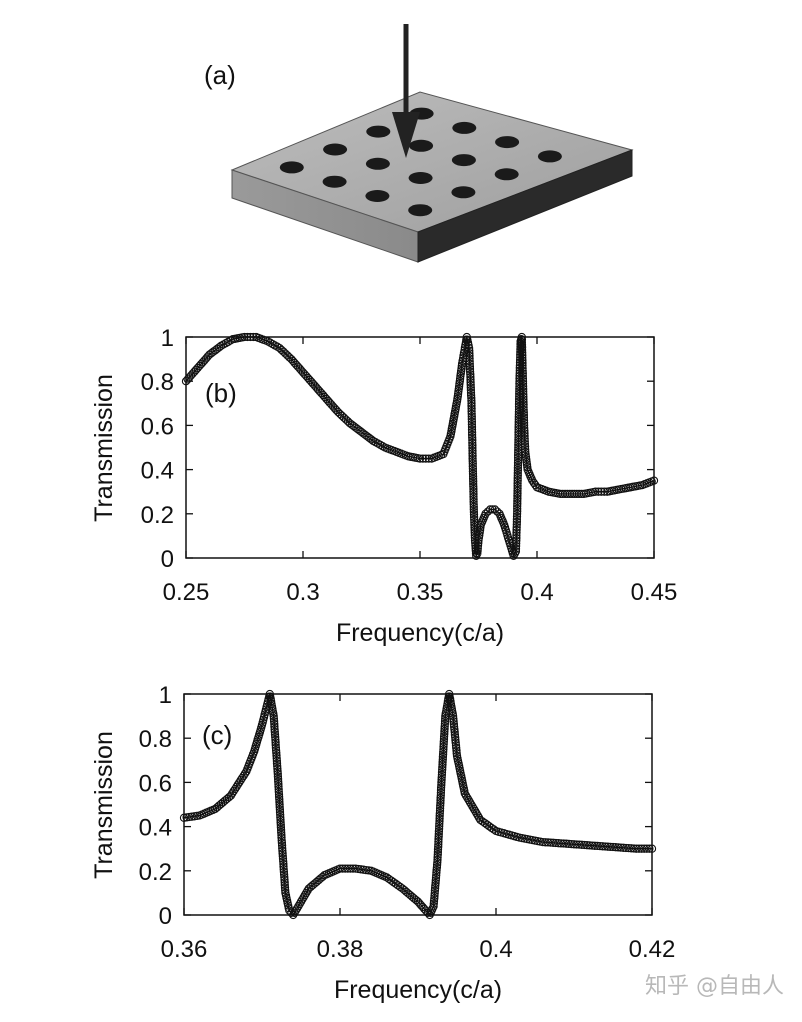  What do you see at coordinates (104, 805) in the screenshot?
I see `chart-c-ylabel: Transmission` at bounding box center [104, 805].